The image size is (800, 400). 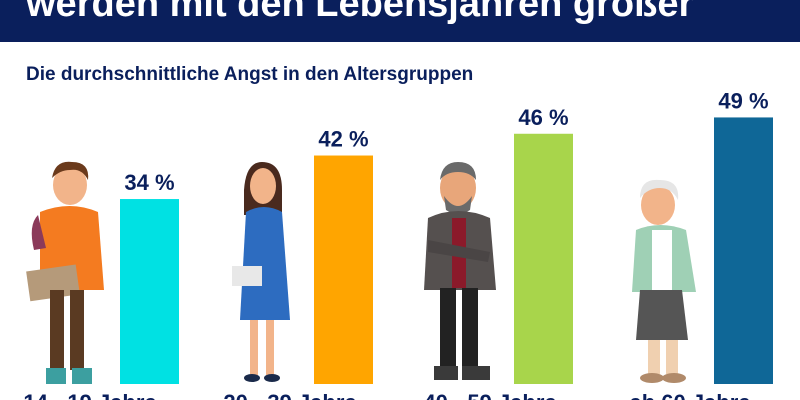 I want to click on chart-title: werden mit den Lebensjahren größer, so click(x=359, y=12).